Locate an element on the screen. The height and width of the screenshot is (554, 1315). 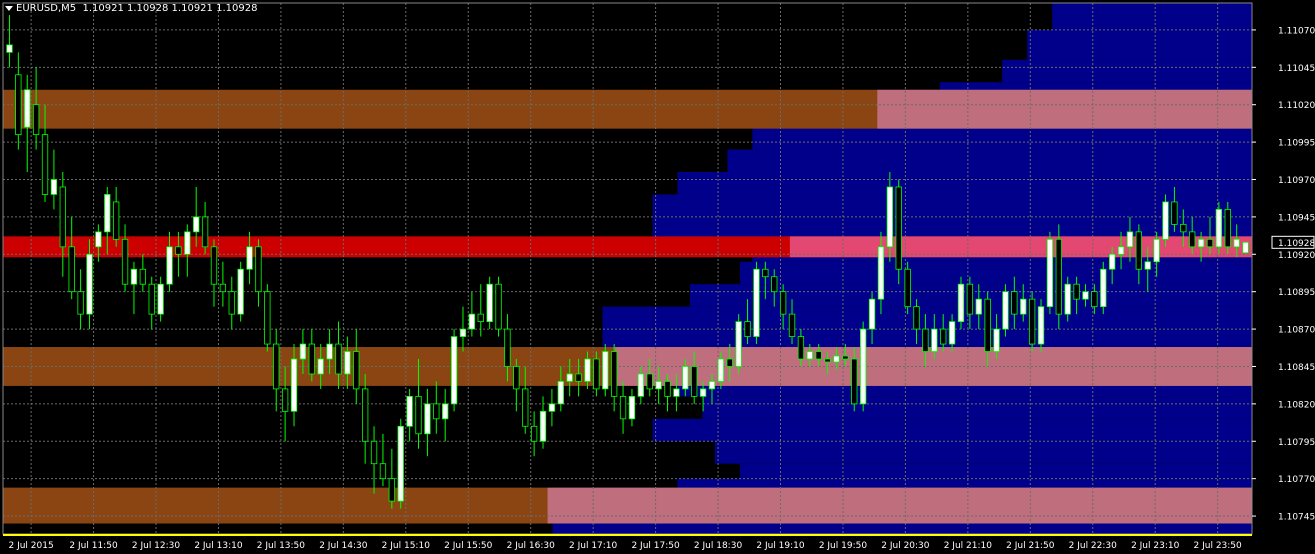
x-tick-label: 2 Jul 19:50 is located at coordinates (843, 546).